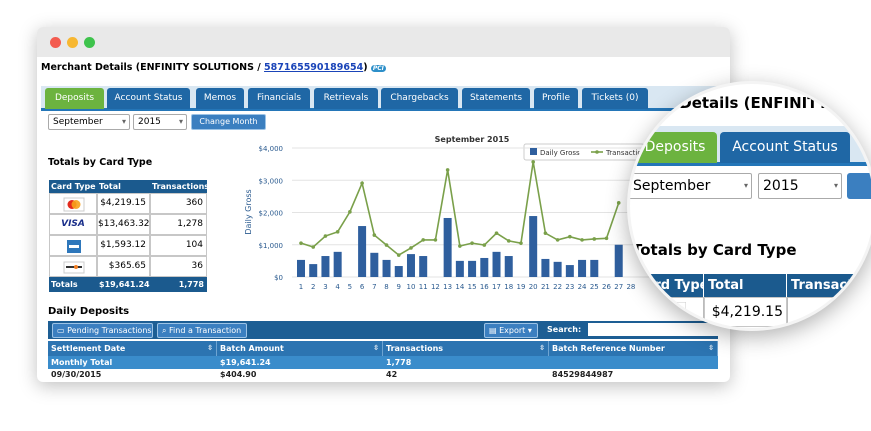 The image size is (871, 431). Describe the element at coordinates (313, 287) in the screenshot. I see `x-tick-label: 2` at that location.